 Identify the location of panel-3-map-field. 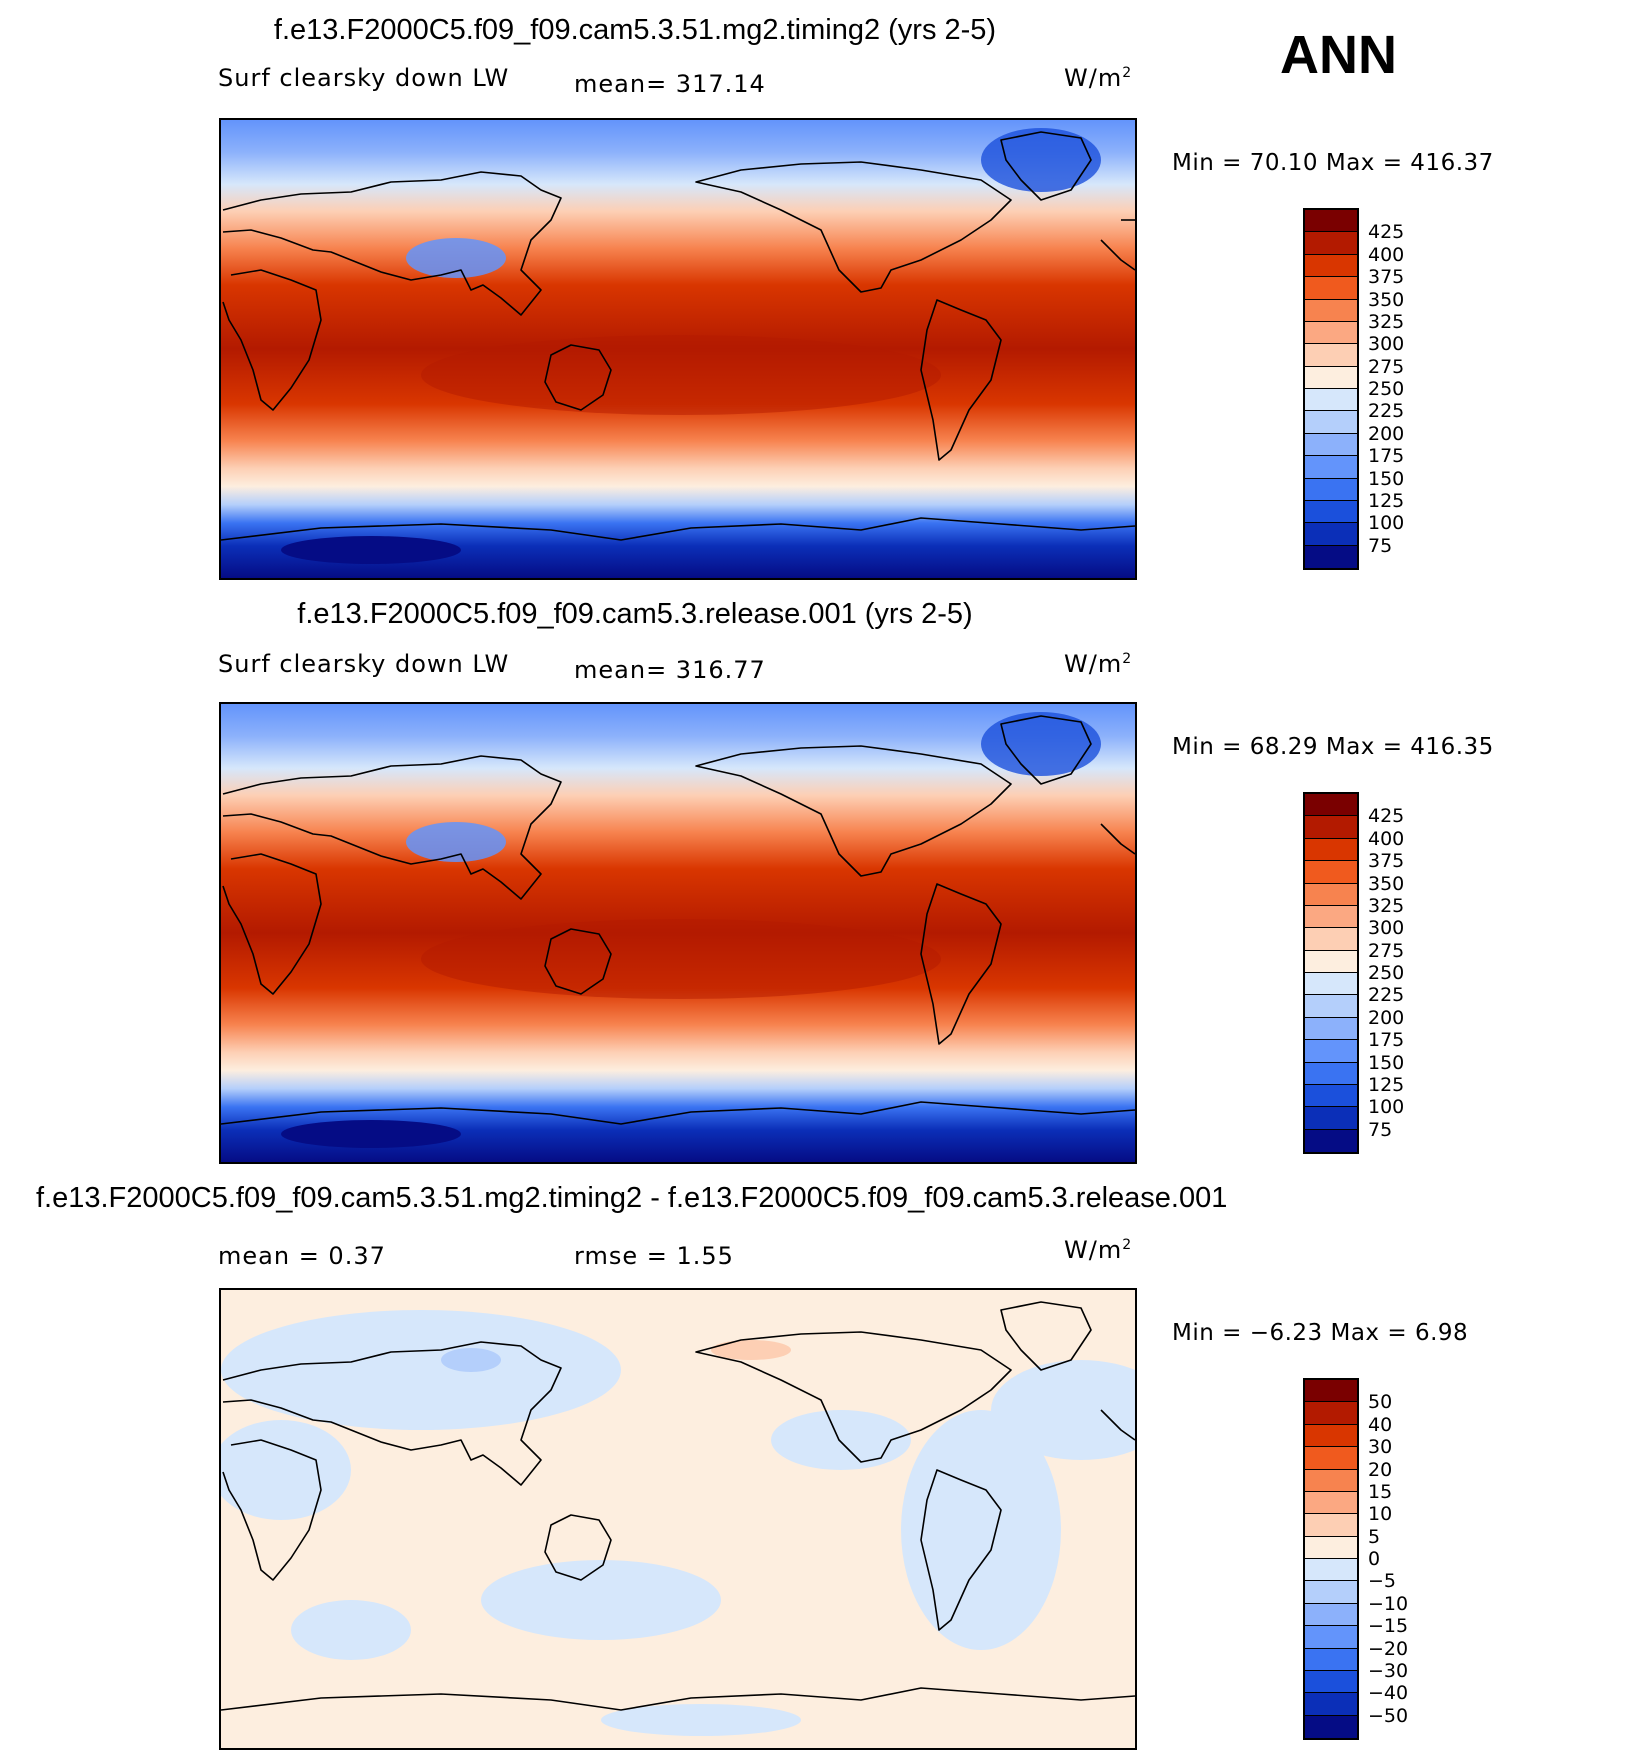
(678, 1519).